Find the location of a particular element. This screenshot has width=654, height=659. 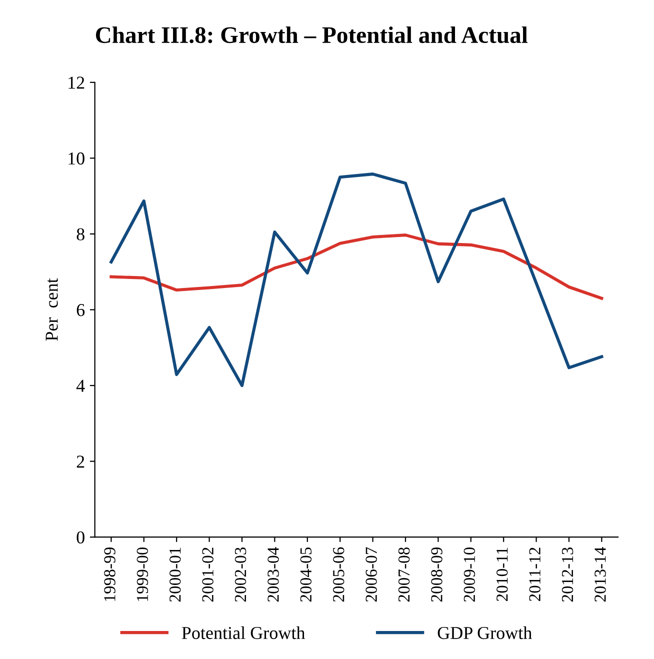

x-tick-label: 2005-06 is located at coordinates (338, 574).